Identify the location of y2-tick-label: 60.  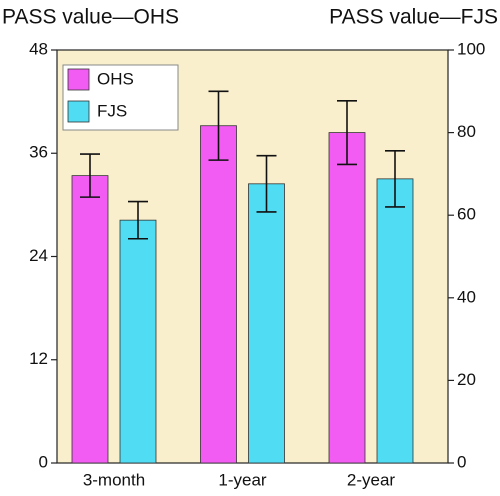
(466, 214).